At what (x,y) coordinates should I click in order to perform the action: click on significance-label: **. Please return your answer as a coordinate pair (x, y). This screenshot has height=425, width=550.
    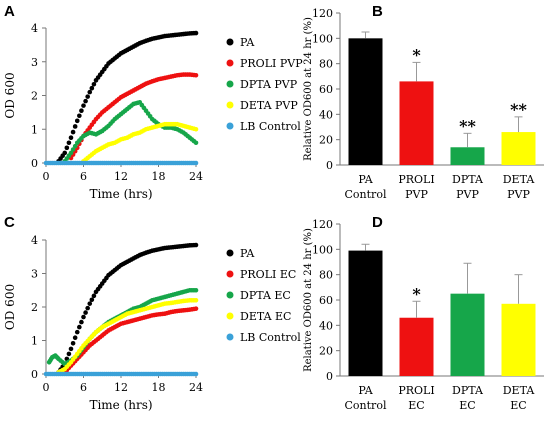
    Looking at the image, I should click on (518, 109).